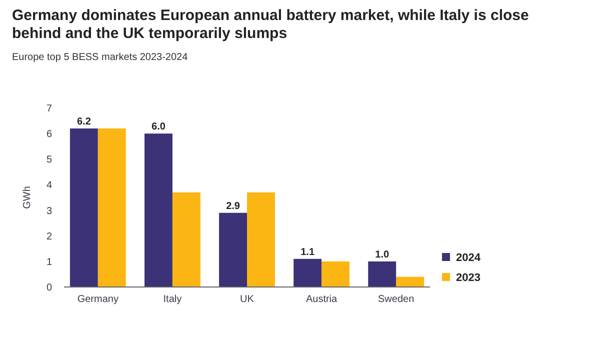 The height and width of the screenshot is (342, 600). I want to click on data-label: 1.1, so click(307, 252).